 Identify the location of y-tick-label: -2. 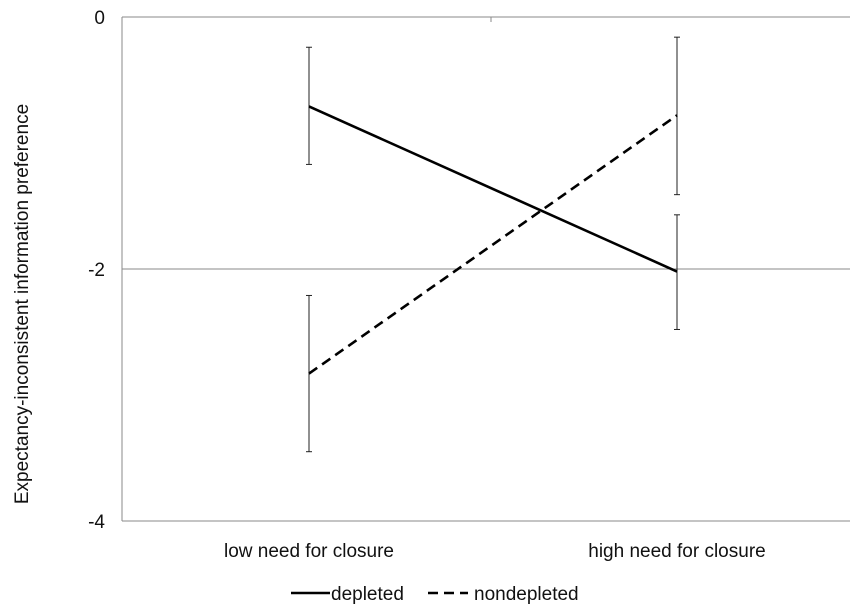
(96, 270).